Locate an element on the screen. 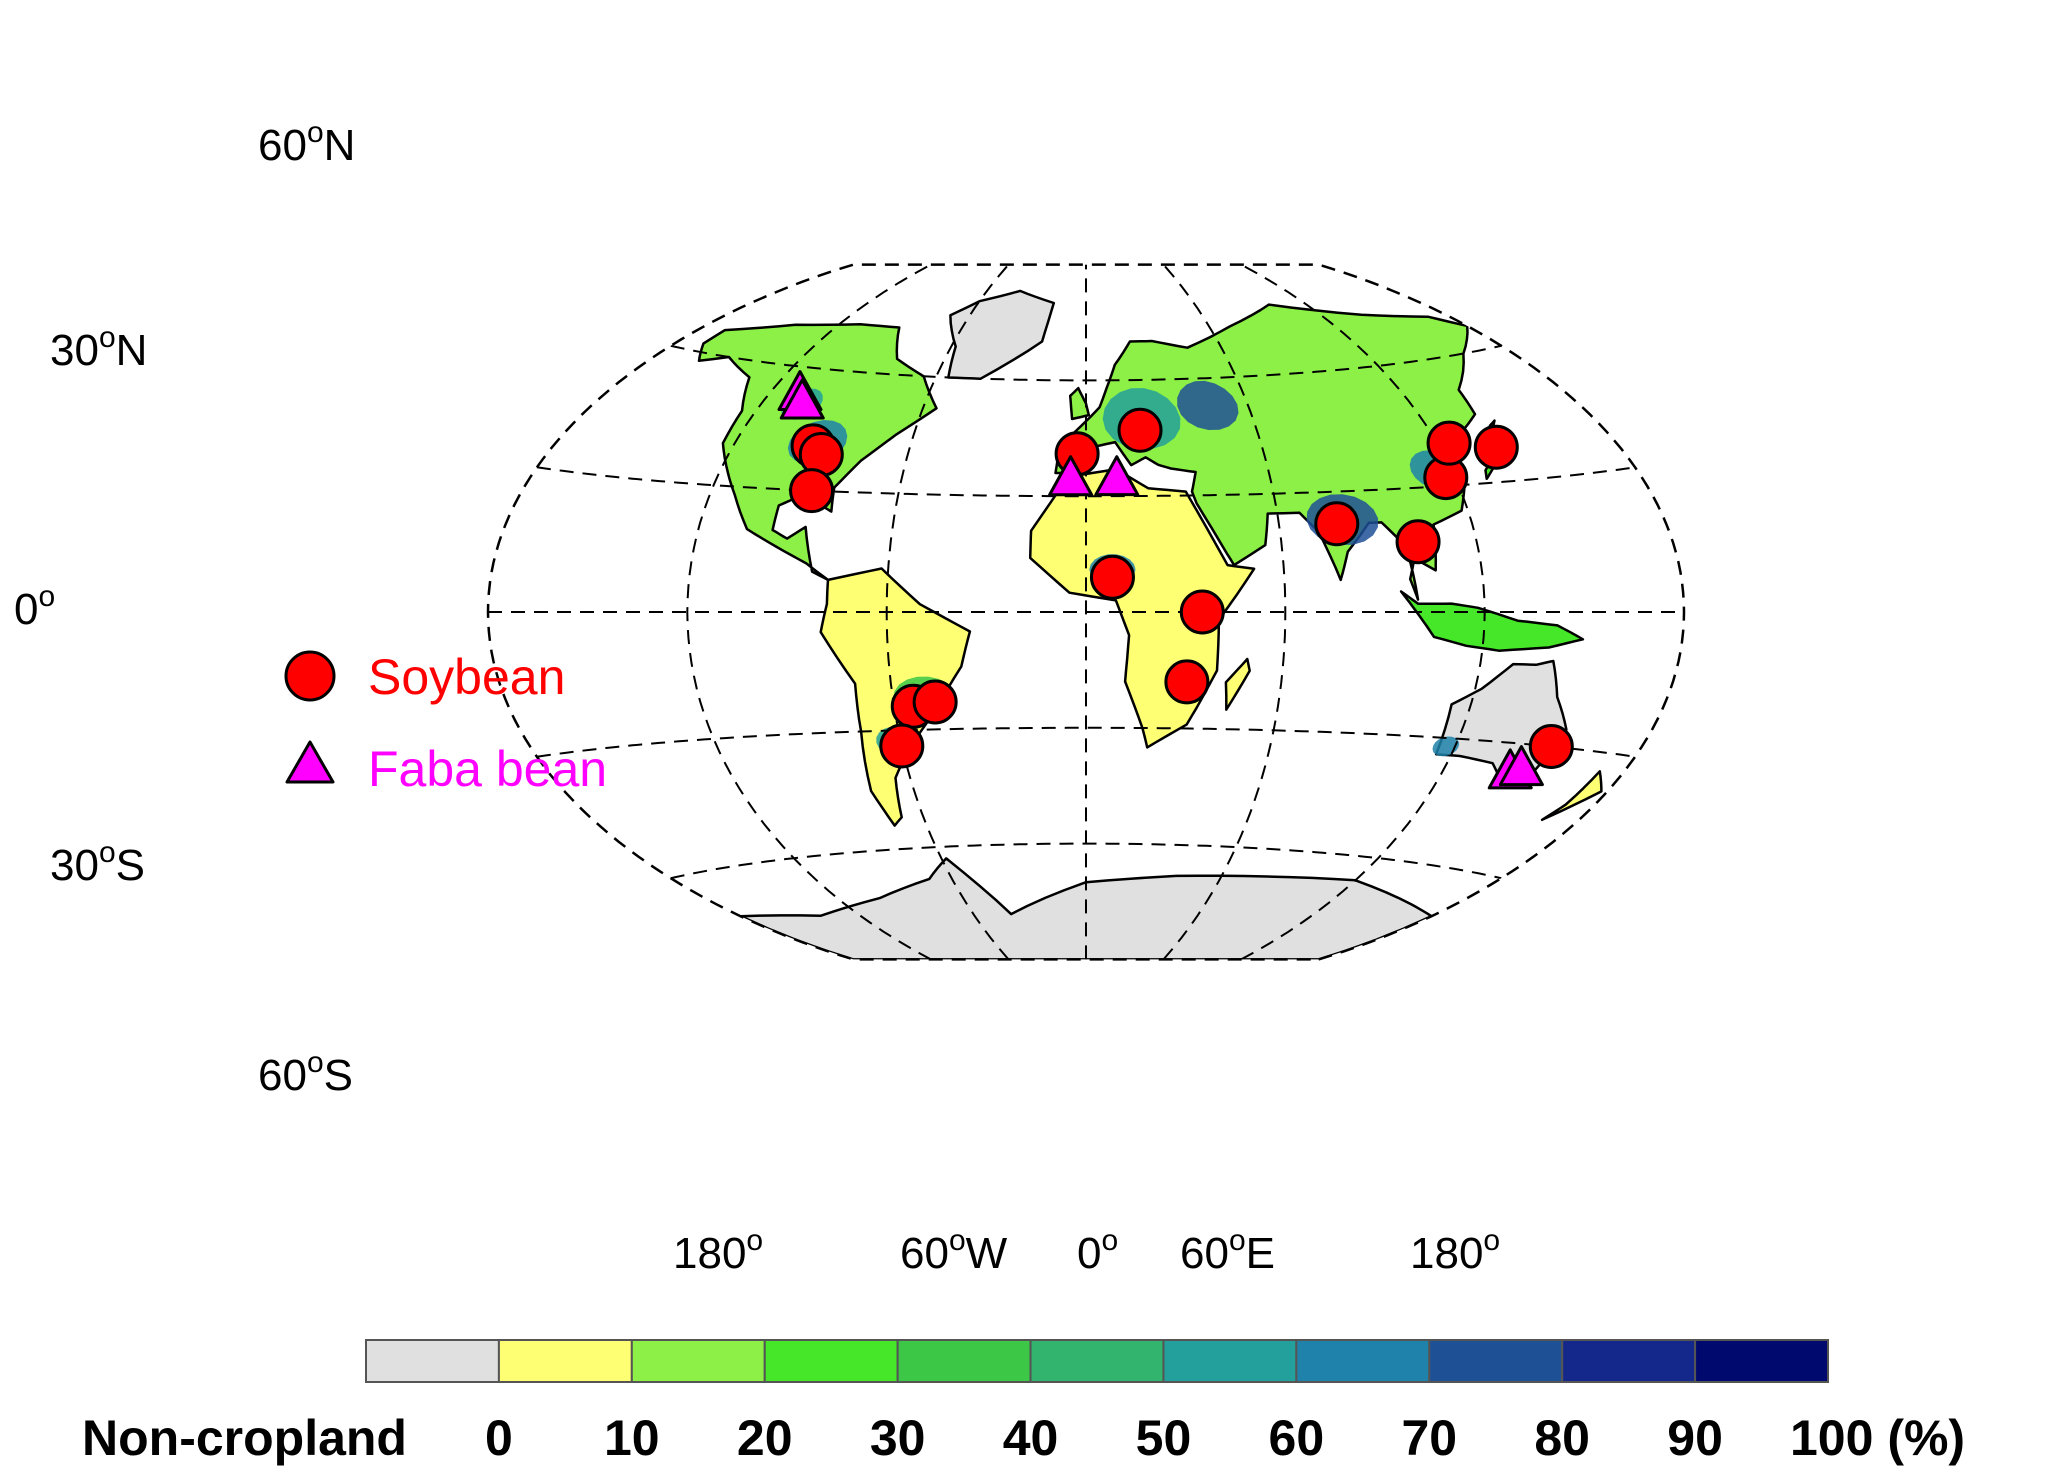 Image resolution: width=2067 pixels, height=1480 pixels. colorbar is located at coordinates (1097, 1361).